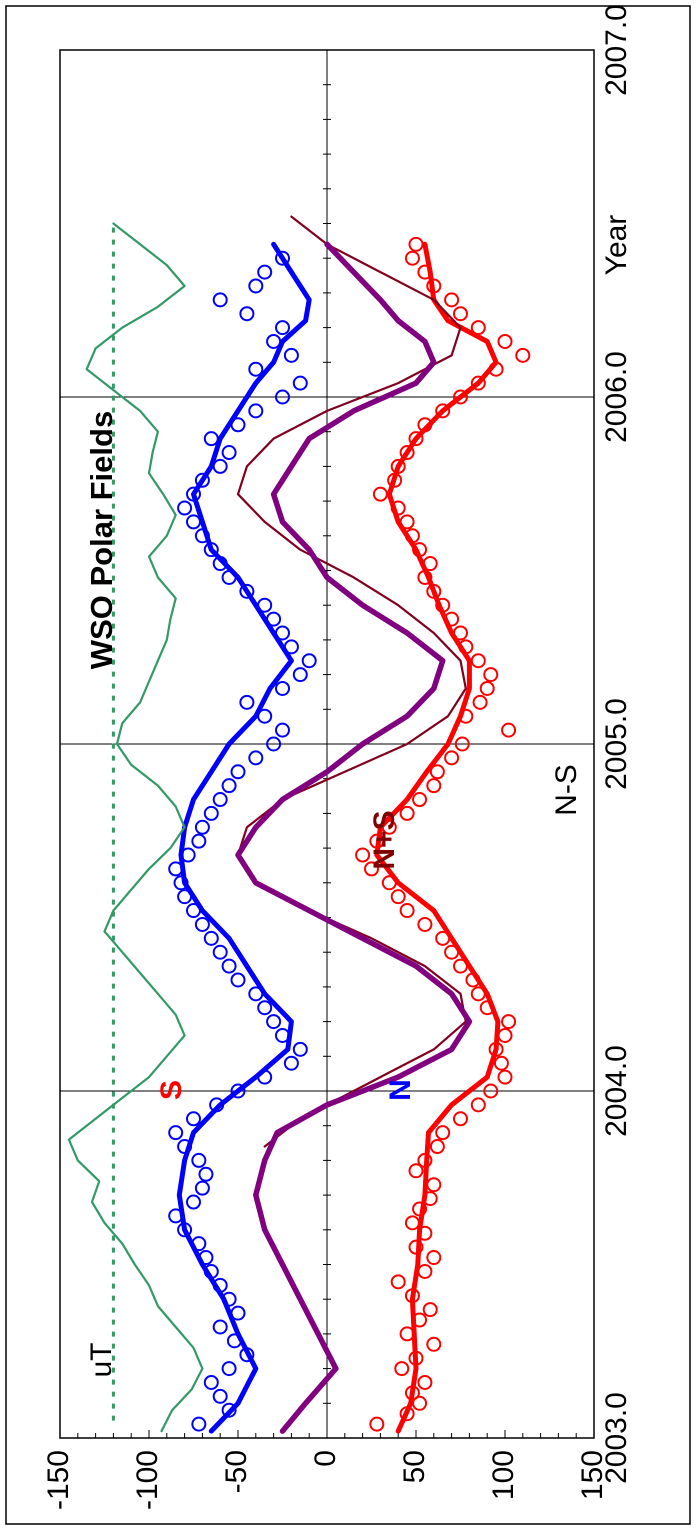 Image resolution: width=697 pixels, height=1532 pixels. Describe the element at coordinates (616, 1091) in the screenshot. I see `year-tick-label: 2004.0` at that location.